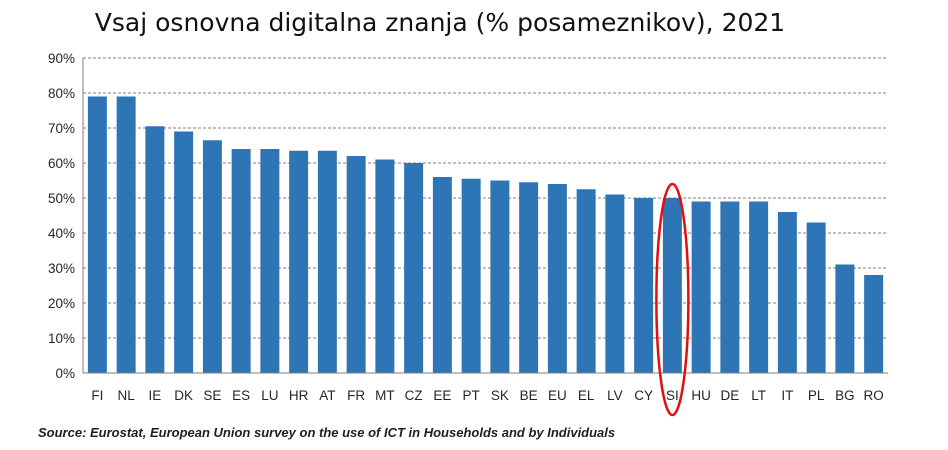  What do you see at coordinates (586, 395) in the screenshot?
I see `x-tick-label: EL` at bounding box center [586, 395].